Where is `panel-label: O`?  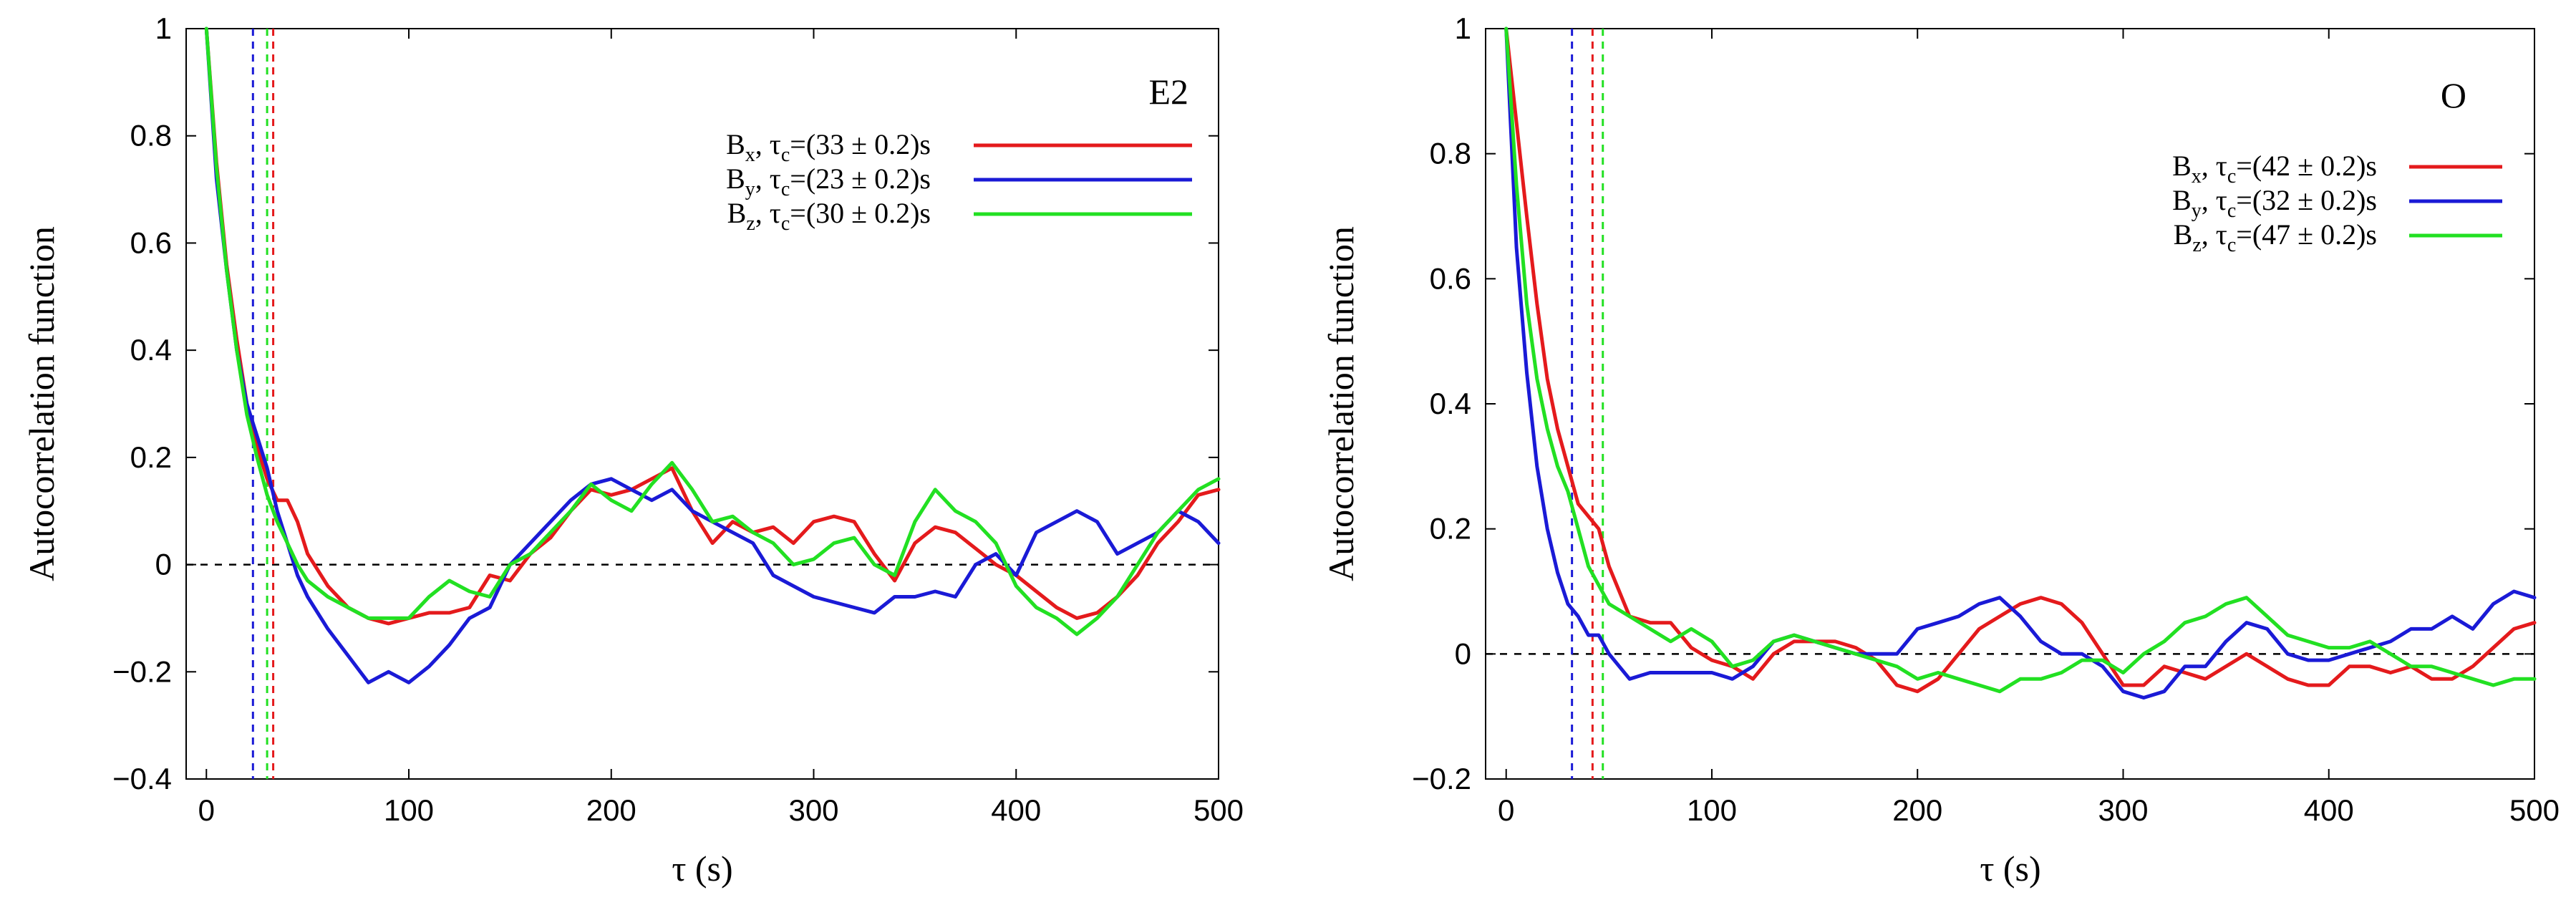
panel-label: O is located at coordinates (2454, 95).